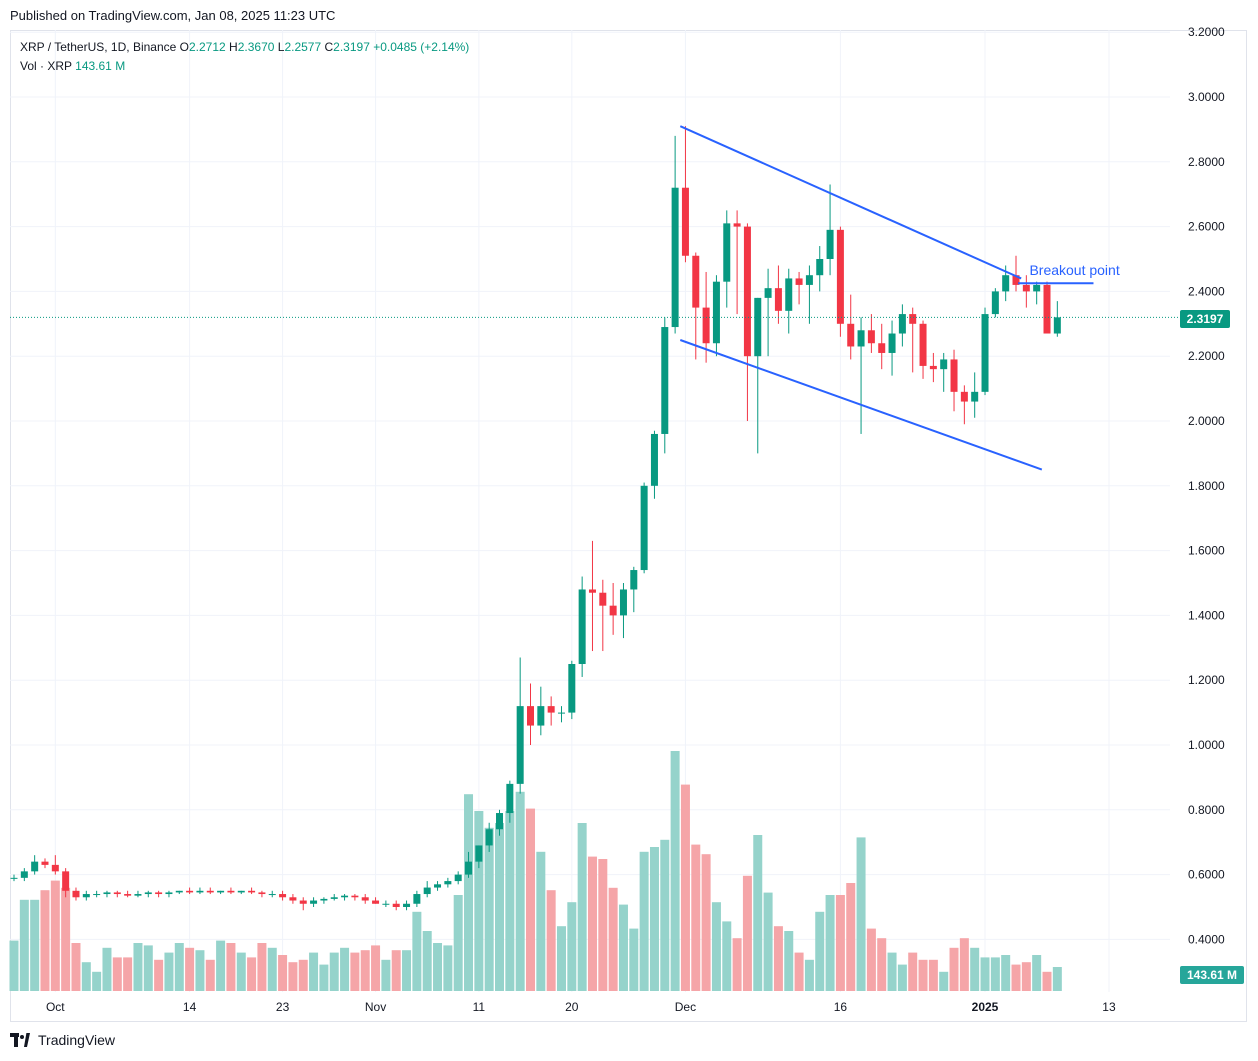 This screenshot has width=1258, height=1061. I want to click on change-value: +0.0485 (+2.14%), so click(421, 47).